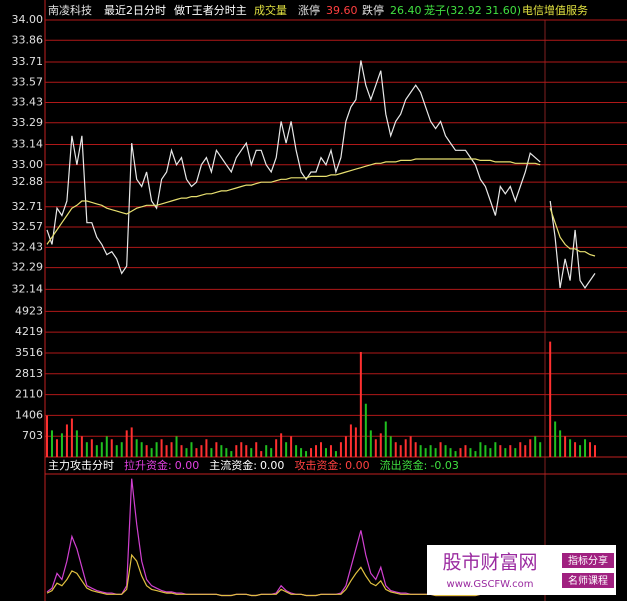  I want to click on y-tick-label: 33.86, so click(28, 39).